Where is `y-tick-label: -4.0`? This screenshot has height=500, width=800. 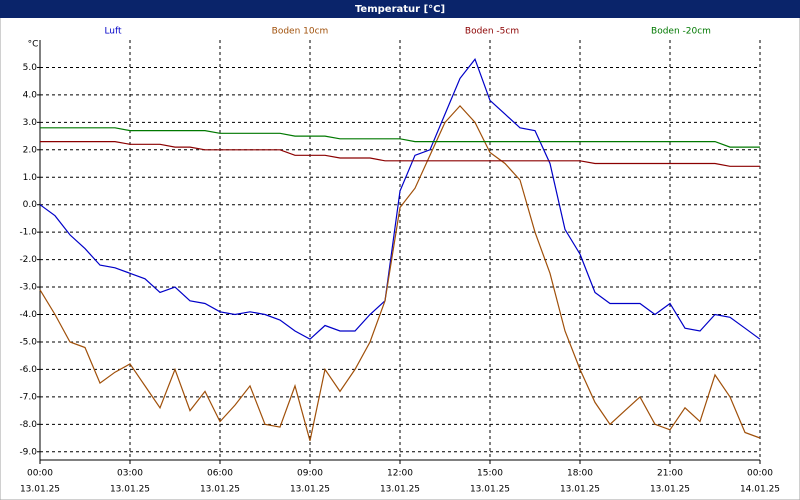
y-tick-label: -4.0 is located at coordinates (28, 315).